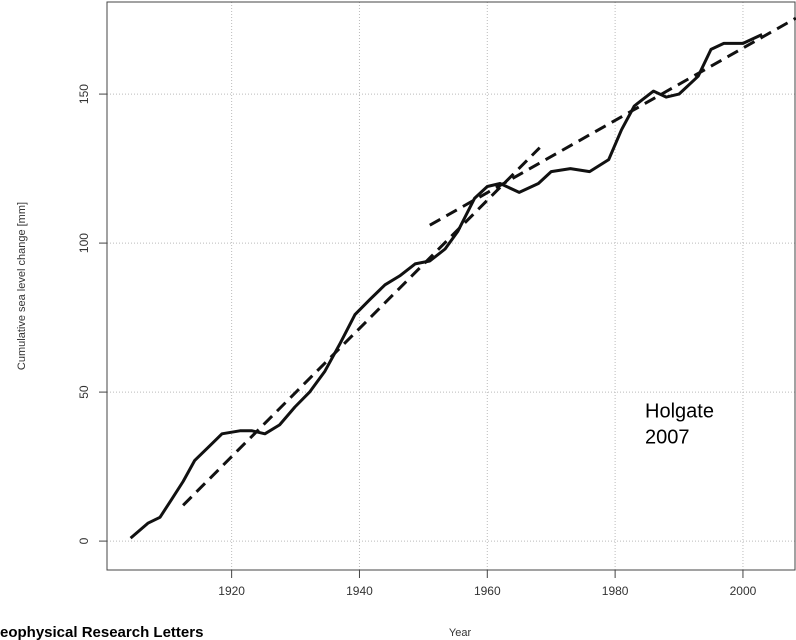 This screenshot has height=640, width=796. What do you see at coordinates (743, 591) in the screenshot?
I see `x-tick-label: 2000` at bounding box center [743, 591].